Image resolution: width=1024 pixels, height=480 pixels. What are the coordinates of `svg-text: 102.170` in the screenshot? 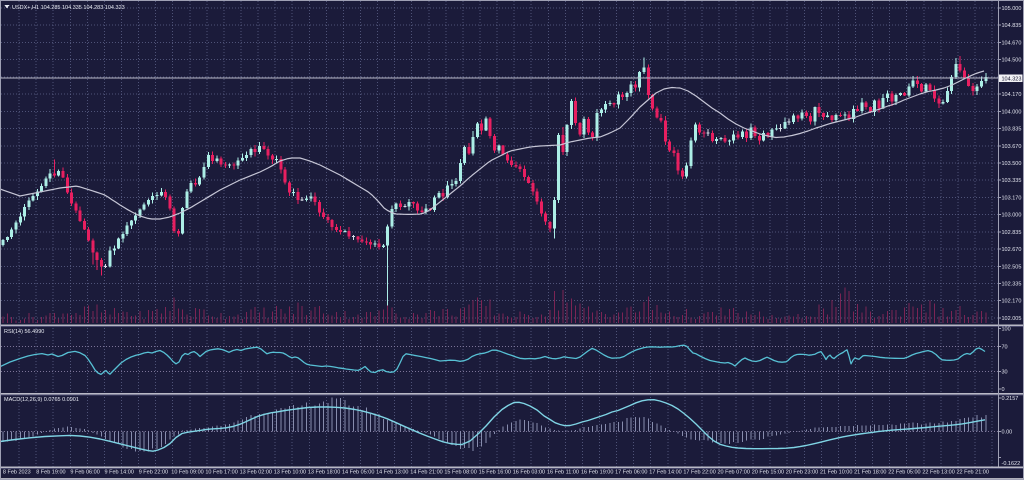 It's located at (1012, 302).